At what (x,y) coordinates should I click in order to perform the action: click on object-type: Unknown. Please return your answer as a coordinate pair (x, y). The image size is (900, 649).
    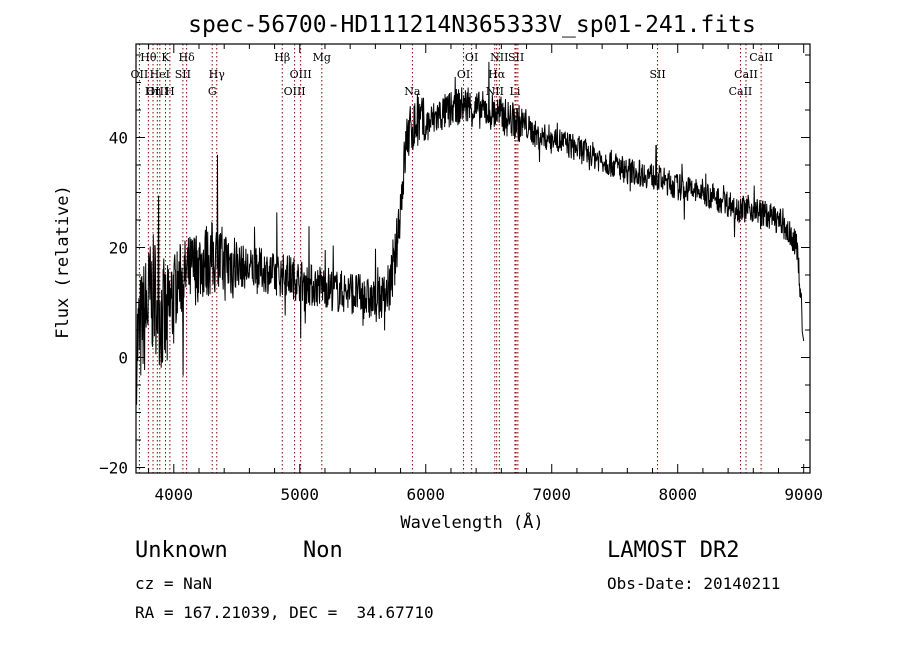
    Looking at the image, I should click on (181, 550).